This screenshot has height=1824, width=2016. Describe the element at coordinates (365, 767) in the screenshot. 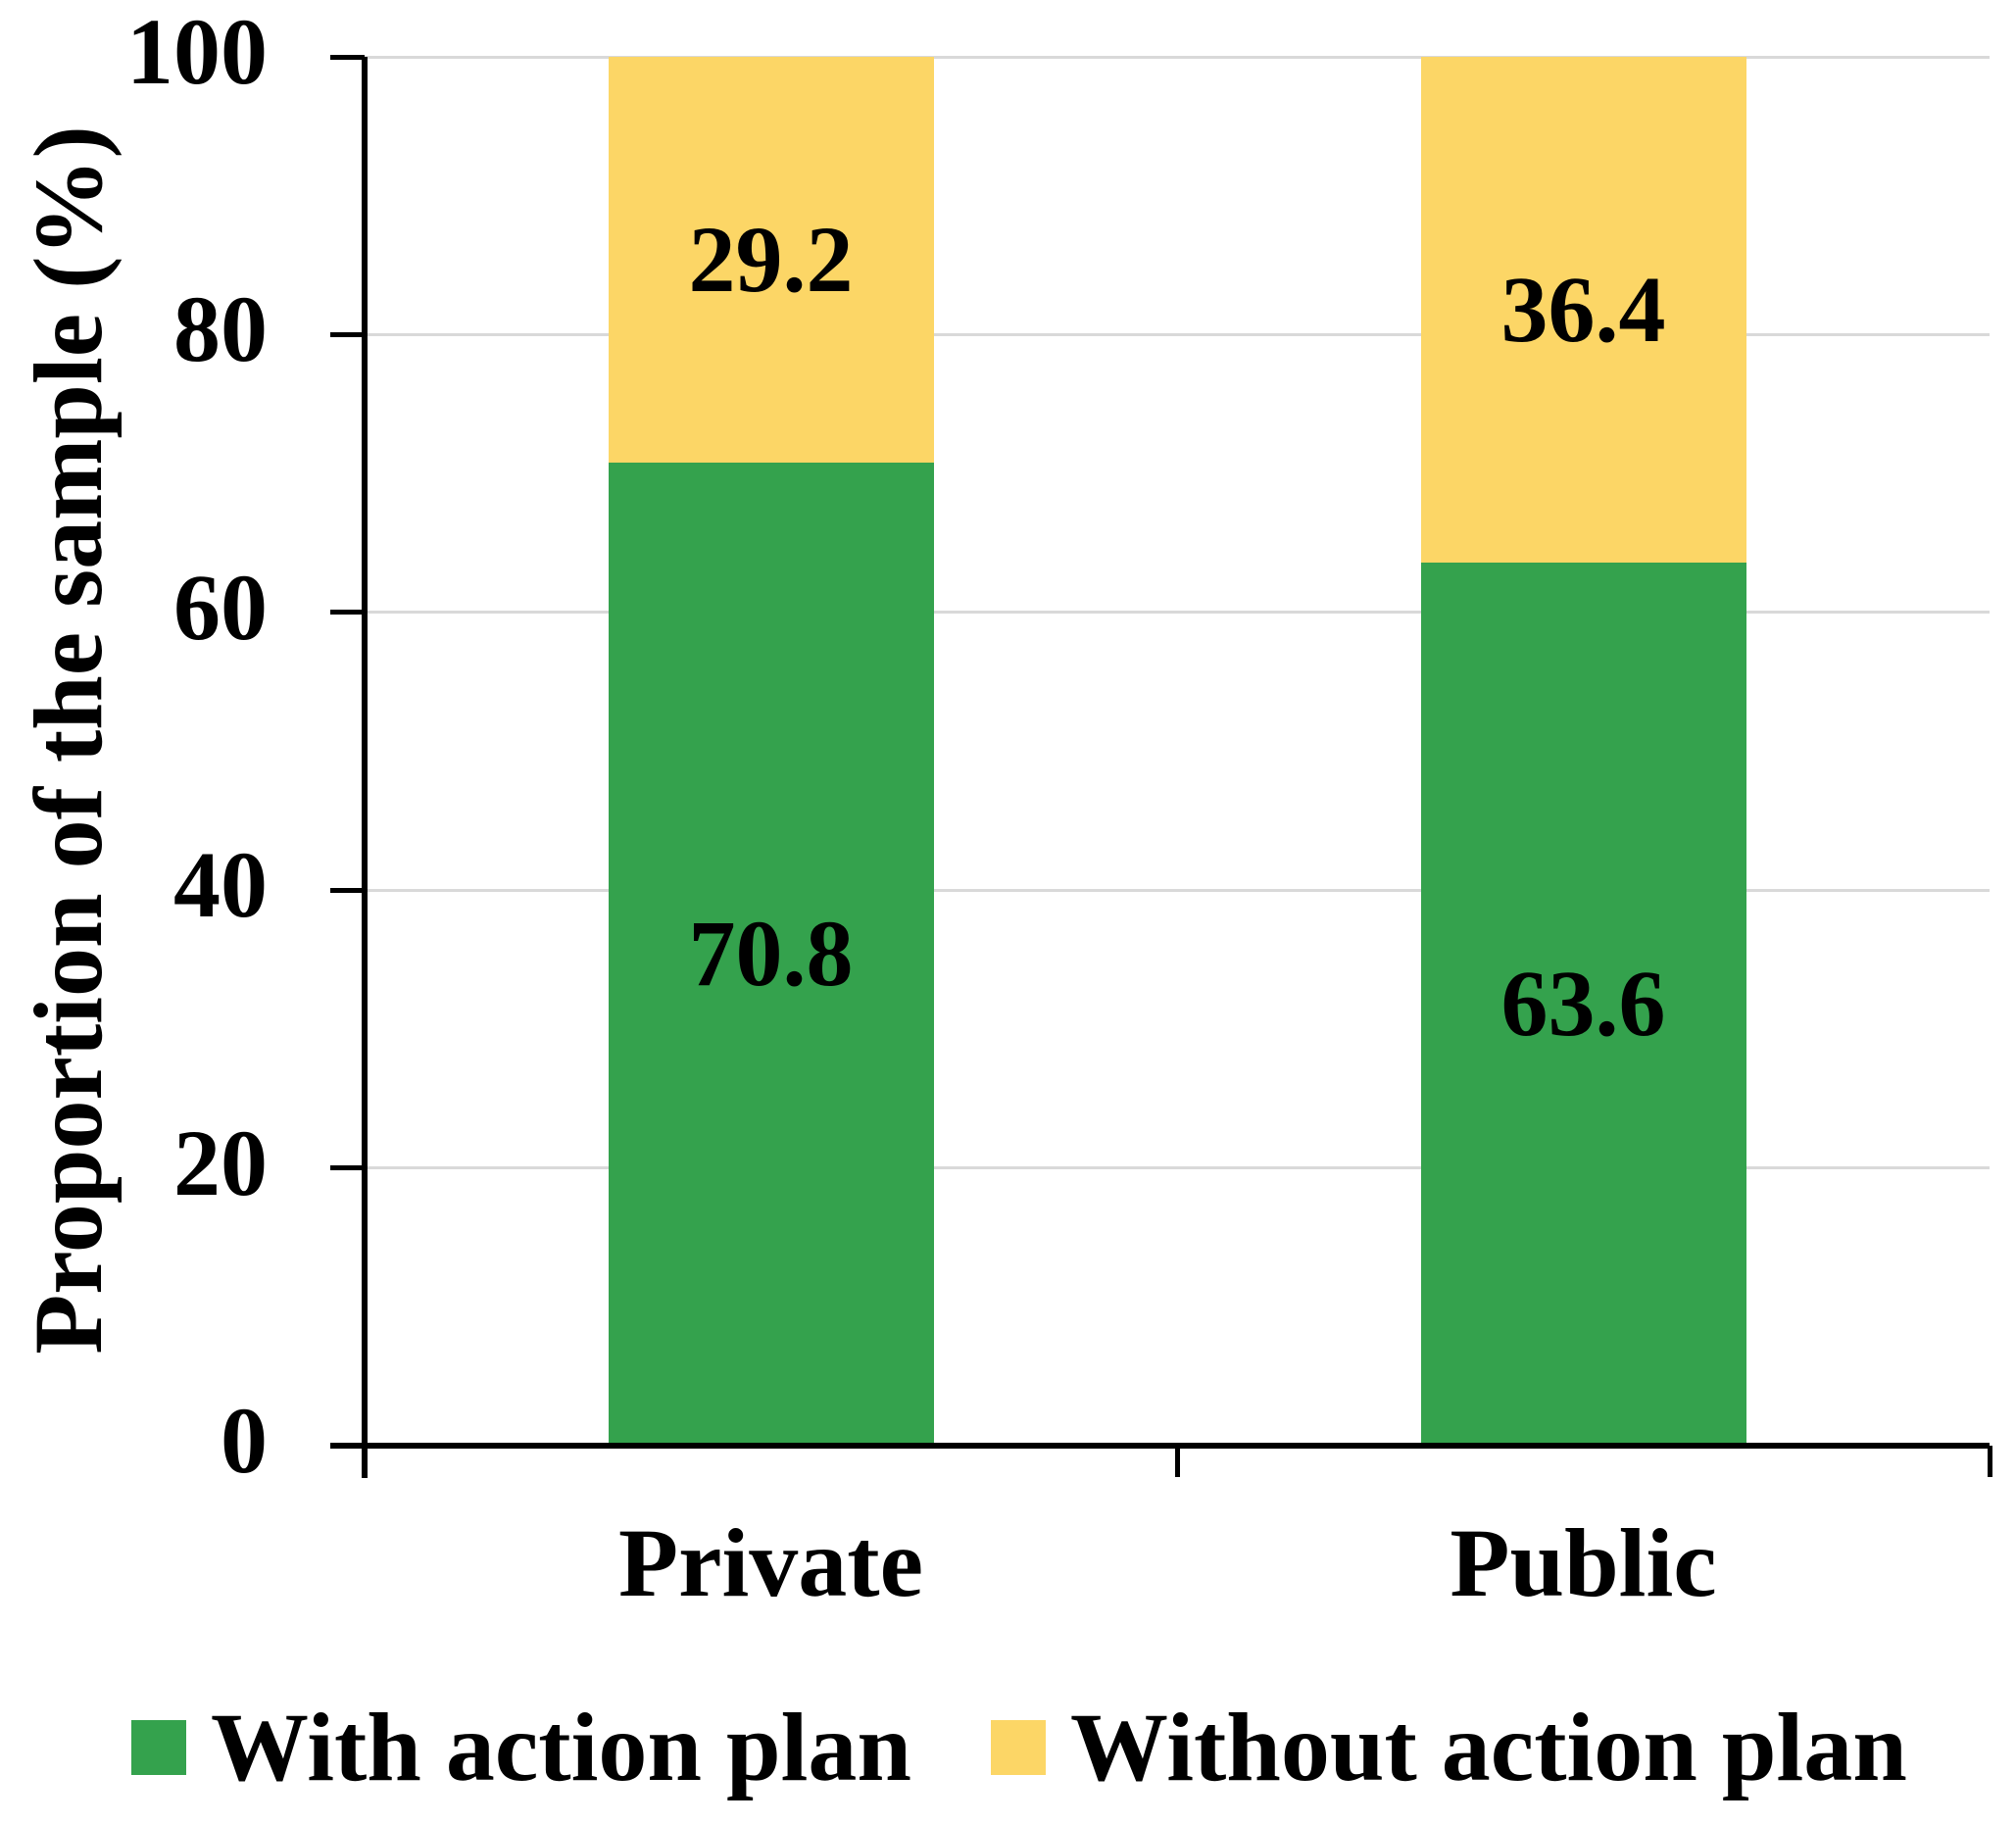

I see `y-axis-line` at that location.